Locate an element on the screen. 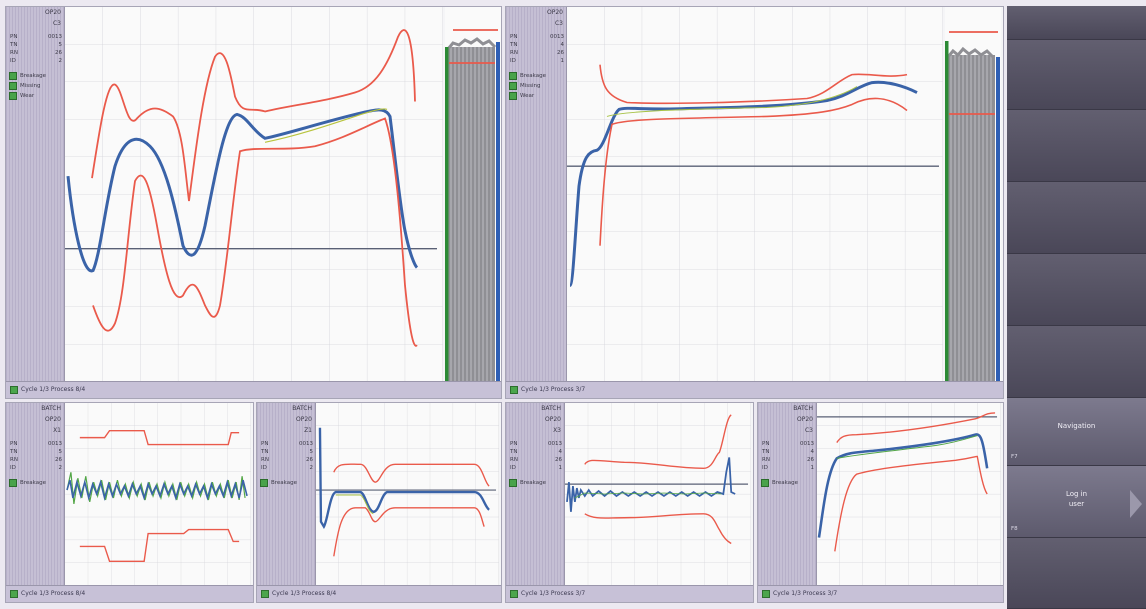 The image size is (1146, 609). navigation-button: Navigation F7 is located at coordinates (1076, 432).